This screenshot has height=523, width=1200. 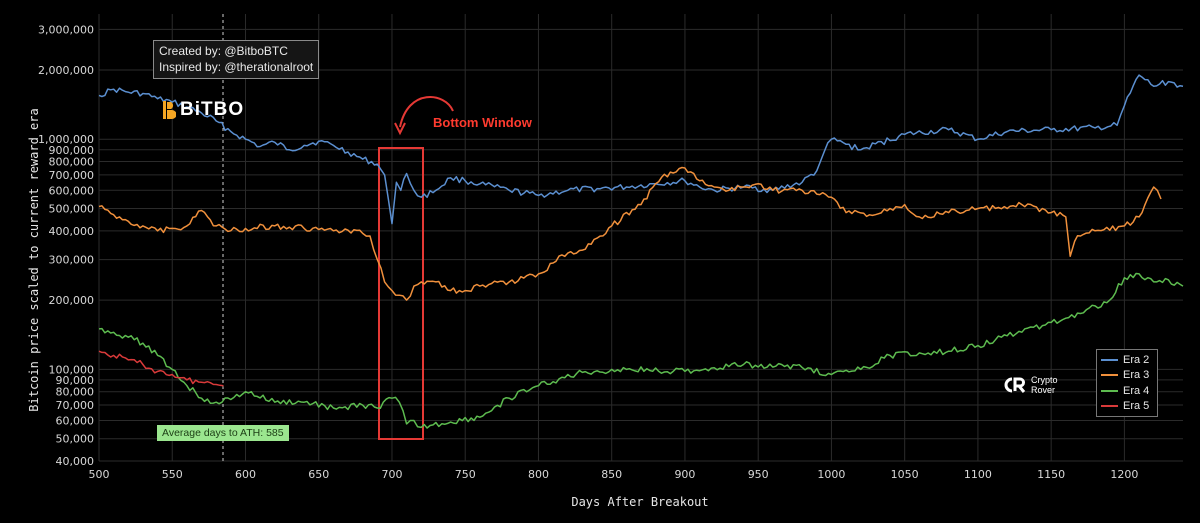 What do you see at coordinates (1136, 390) in the screenshot?
I see `legend-label: Era 4` at bounding box center [1136, 390].